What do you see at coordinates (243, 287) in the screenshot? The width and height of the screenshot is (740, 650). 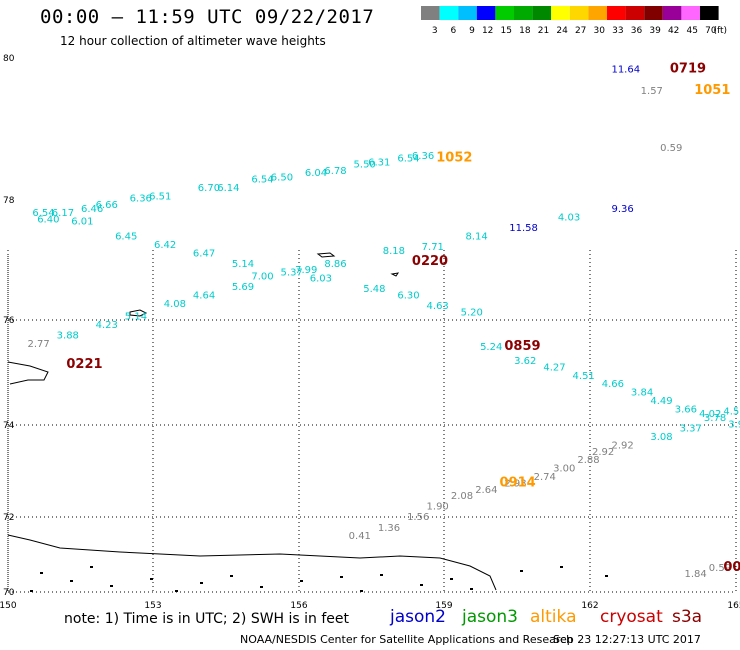 I see `swh-value: 5.69` at bounding box center [243, 287].